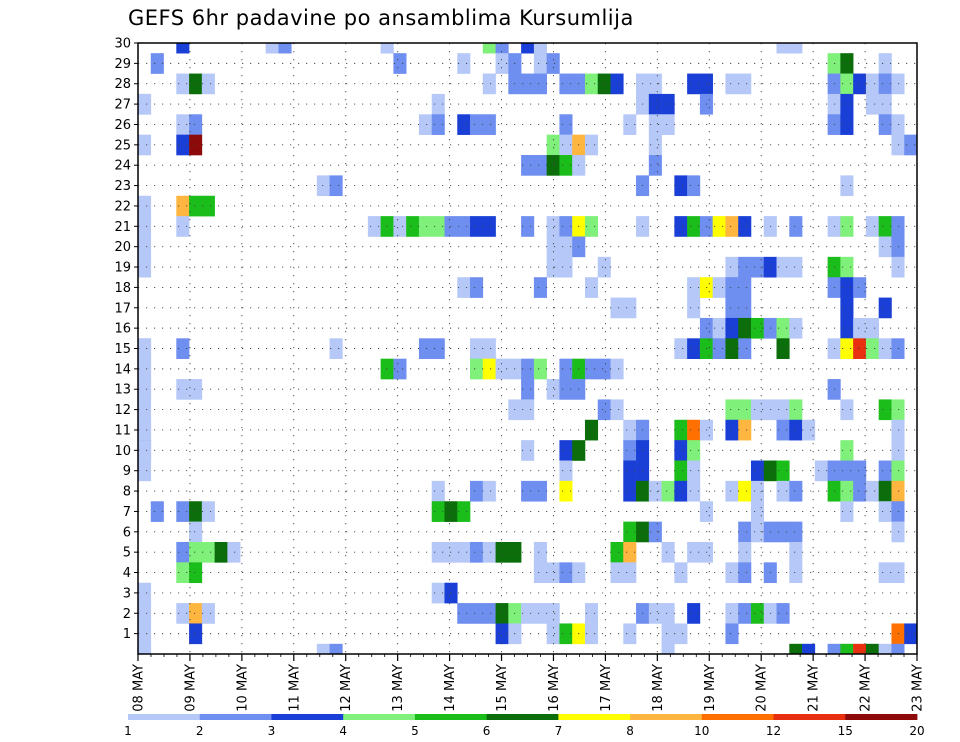  I want to click on x-tick-label: 16 MAY, so click(554, 688).